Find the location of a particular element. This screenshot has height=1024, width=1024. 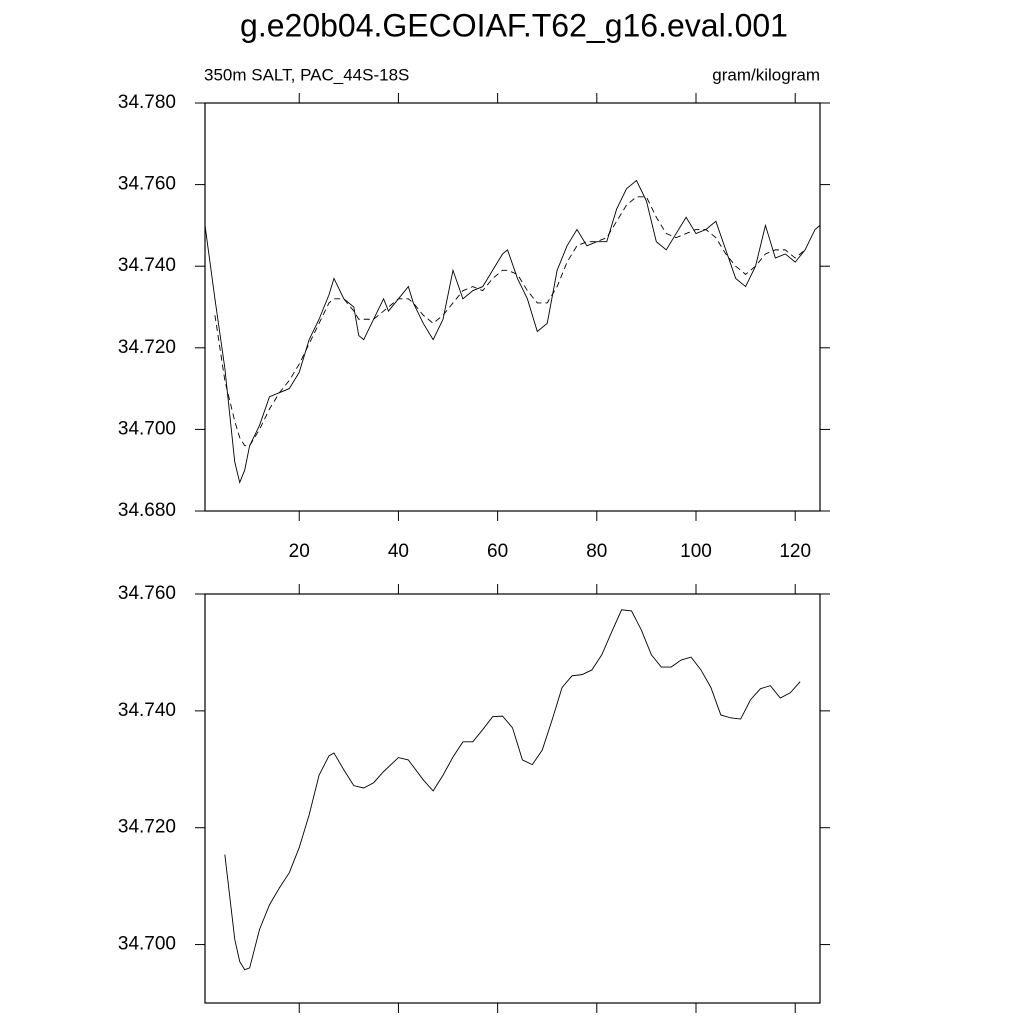

subtitle: 350m SALT, PAC_44S-18S is located at coordinates (306, 74).